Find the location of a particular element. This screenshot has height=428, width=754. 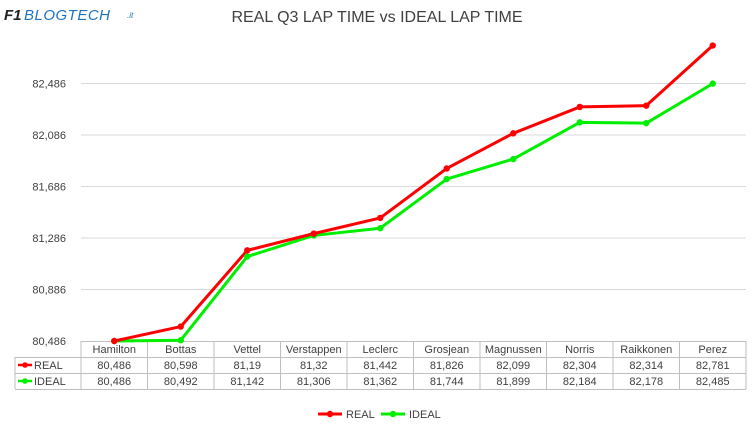

category-label: Norris is located at coordinates (580, 350).